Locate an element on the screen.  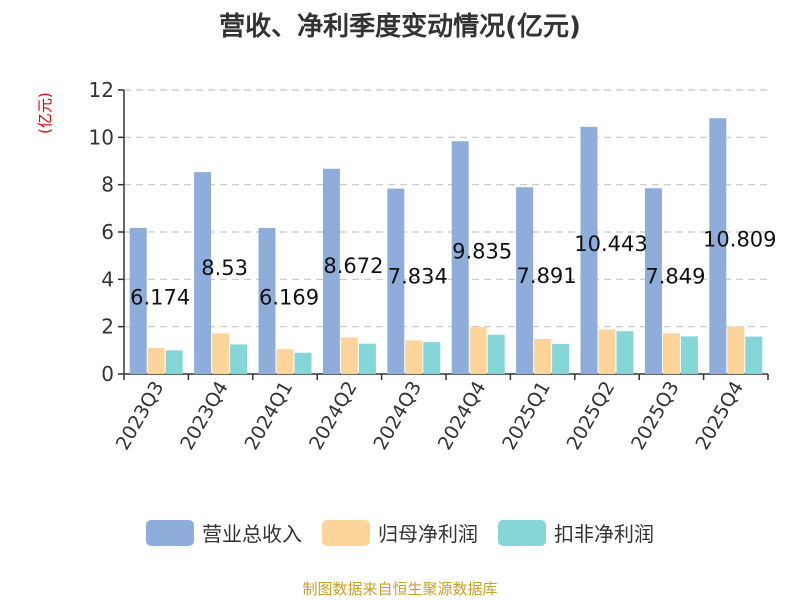
x-tick-label: 2023Q4 is located at coordinates (204, 416).